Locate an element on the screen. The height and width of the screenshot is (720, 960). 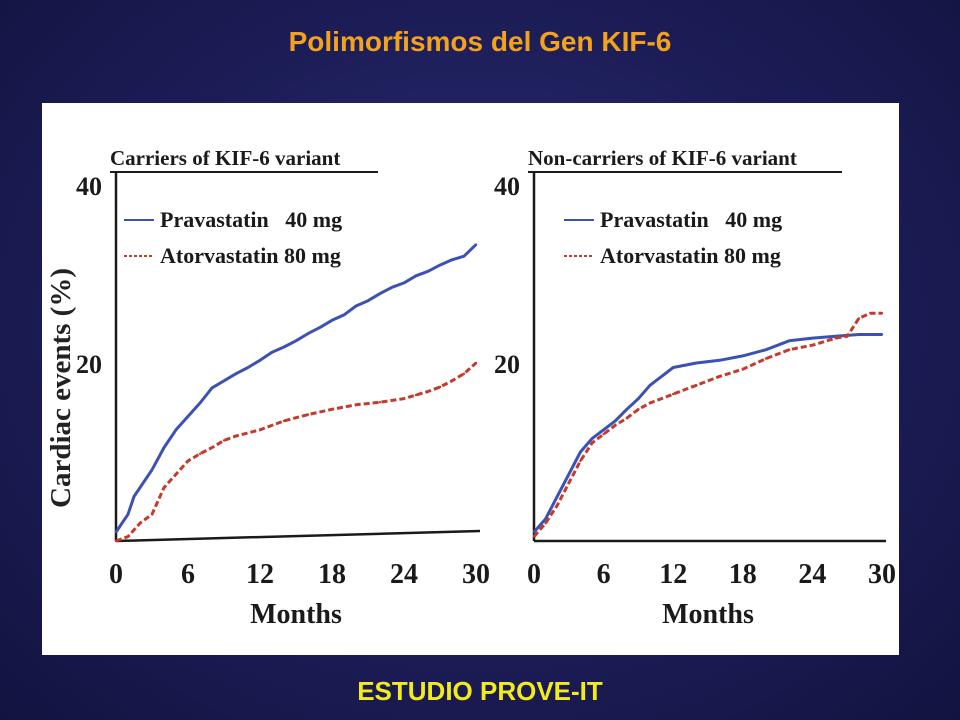
non-carriers-series-pravastatin is located at coordinates (707, 433).